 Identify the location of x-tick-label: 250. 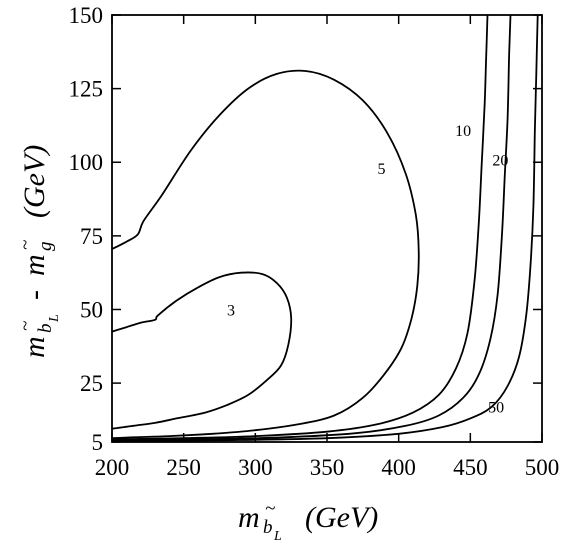
(183, 467).